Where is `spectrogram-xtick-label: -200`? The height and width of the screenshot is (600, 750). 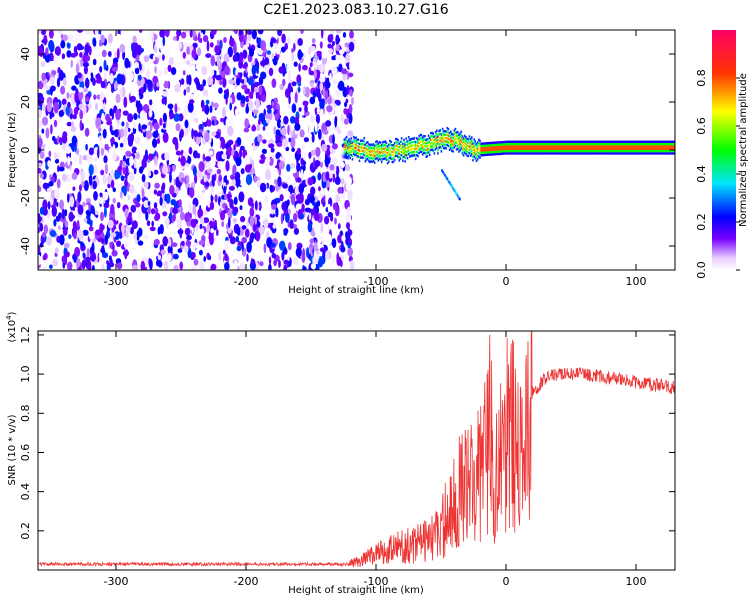
spectrogram-xtick-label: -200 is located at coordinates (246, 281).